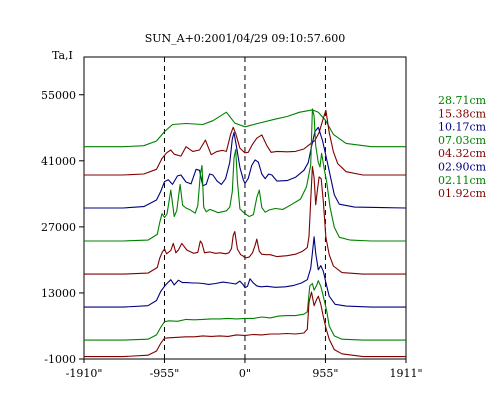 The image size is (500, 405). What do you see at coordinates (58, 161) in the screenshot?
I see `y-tick-label-1: 41000` at bounding box center [58, 161].